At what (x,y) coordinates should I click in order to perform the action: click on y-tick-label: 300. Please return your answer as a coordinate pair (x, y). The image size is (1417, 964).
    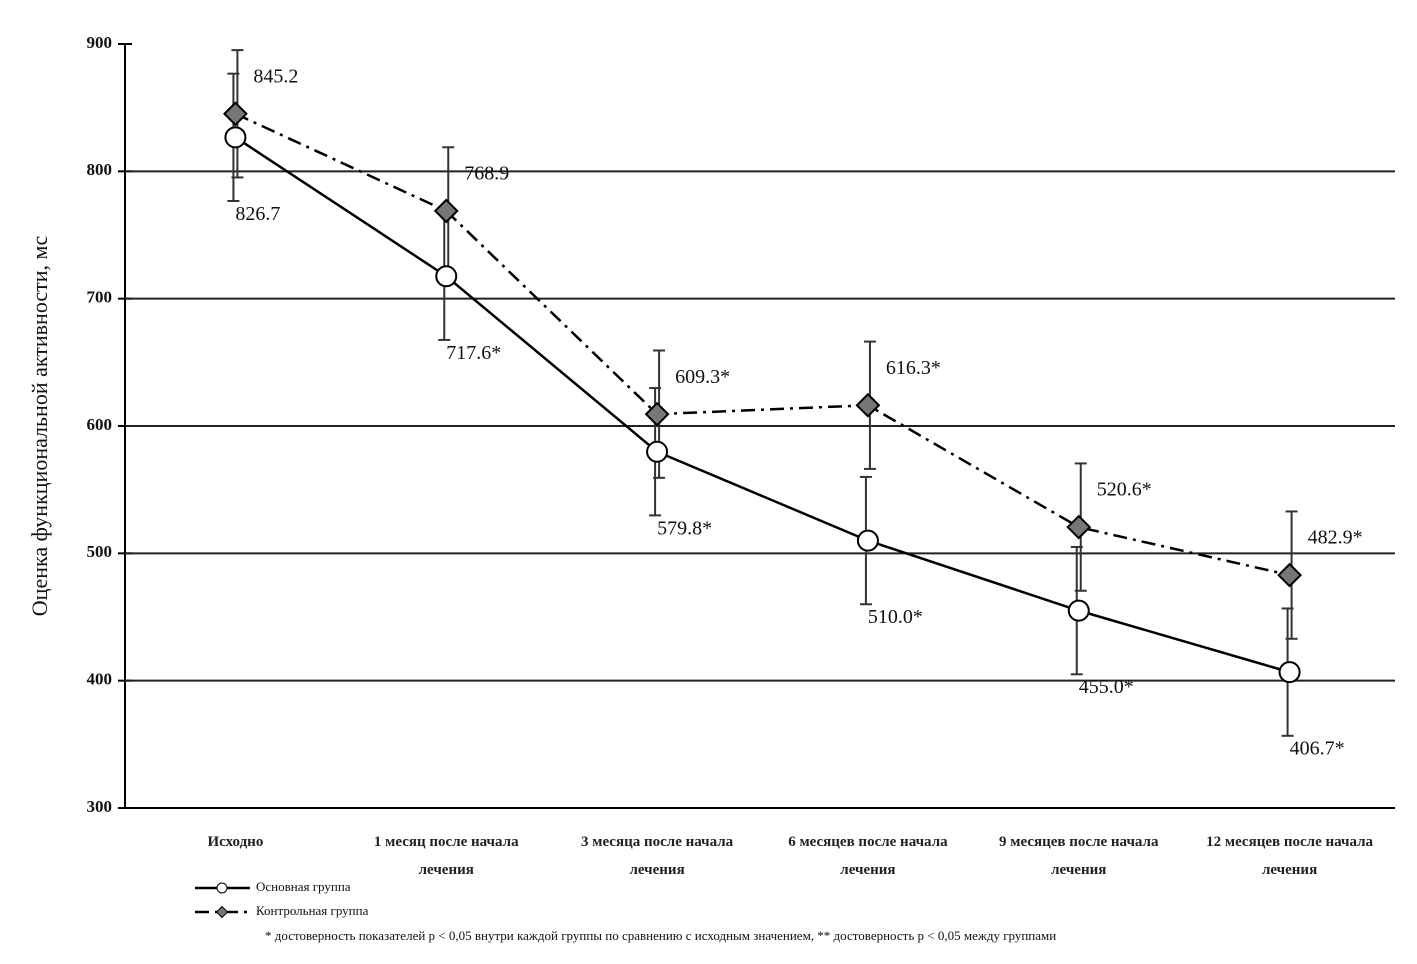
    Looking at the image, I should click on (100, 806).